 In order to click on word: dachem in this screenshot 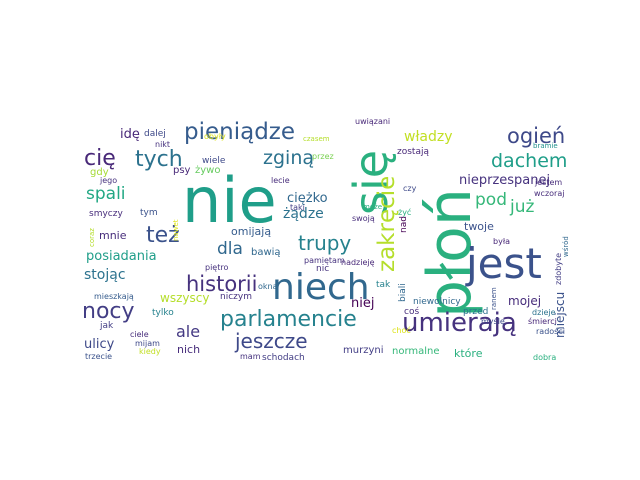, I will do `click(529, 161)`.